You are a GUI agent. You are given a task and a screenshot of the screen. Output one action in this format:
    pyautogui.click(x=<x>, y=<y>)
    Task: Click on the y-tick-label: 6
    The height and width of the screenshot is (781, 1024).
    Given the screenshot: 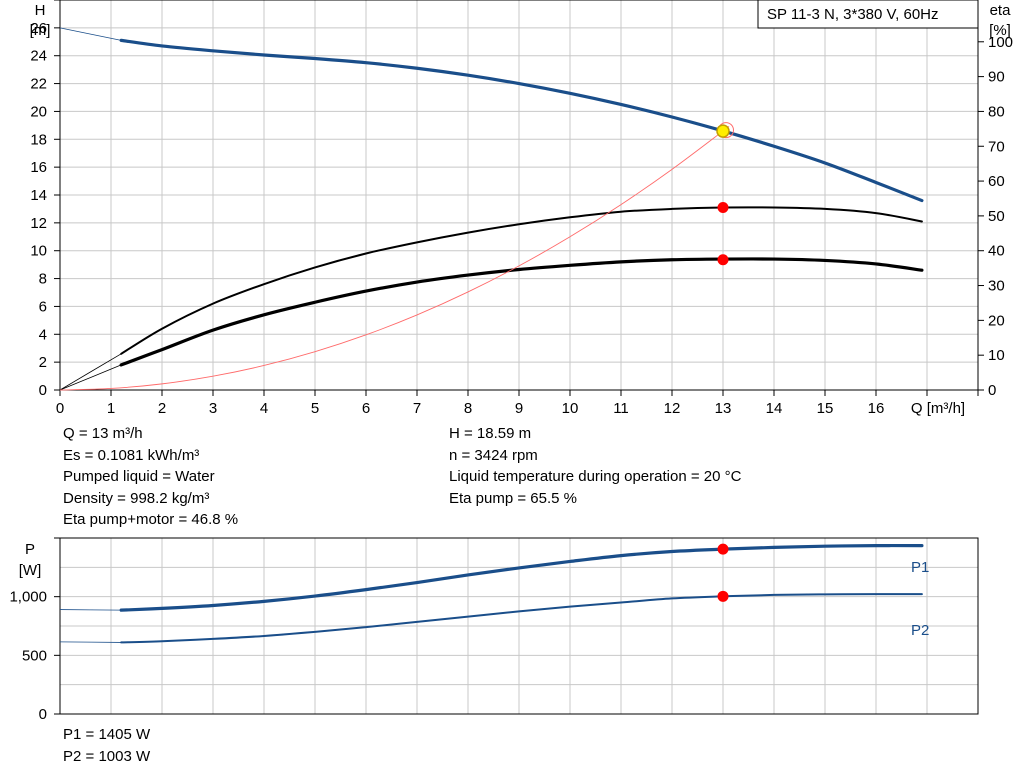 What is the action you would take?
    pyautogui.click(x=43, y=306)
    